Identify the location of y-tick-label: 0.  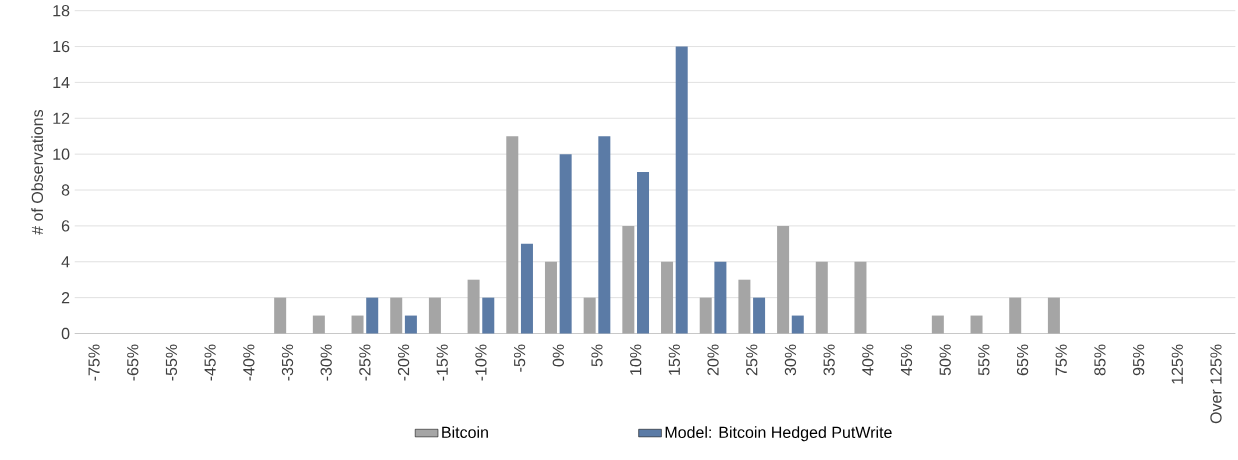
(65, 333).